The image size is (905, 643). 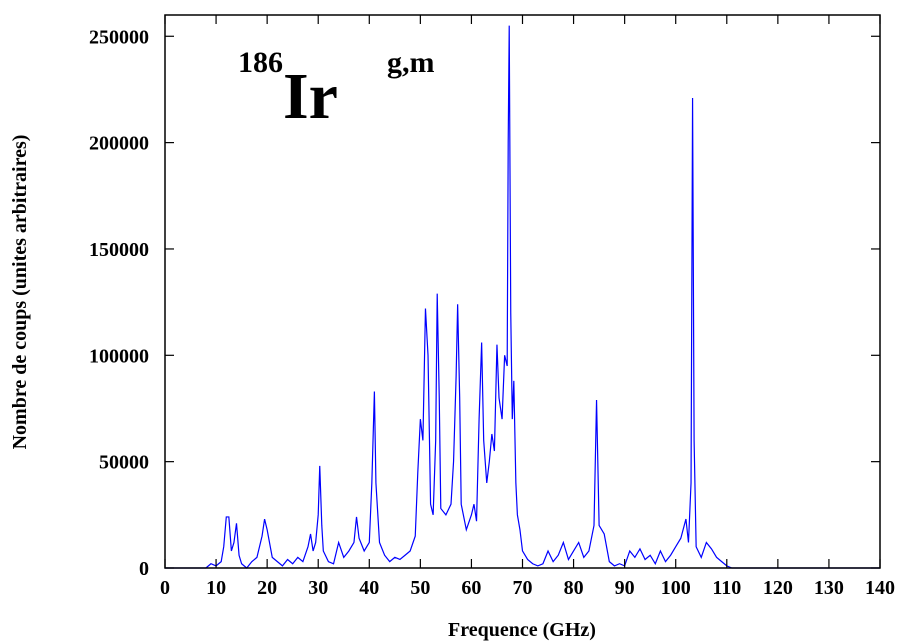 What do you see at coordinates (625, 588) in the screenshot?
I see `x-tick-label: 90` at bounding box center [625, 588].